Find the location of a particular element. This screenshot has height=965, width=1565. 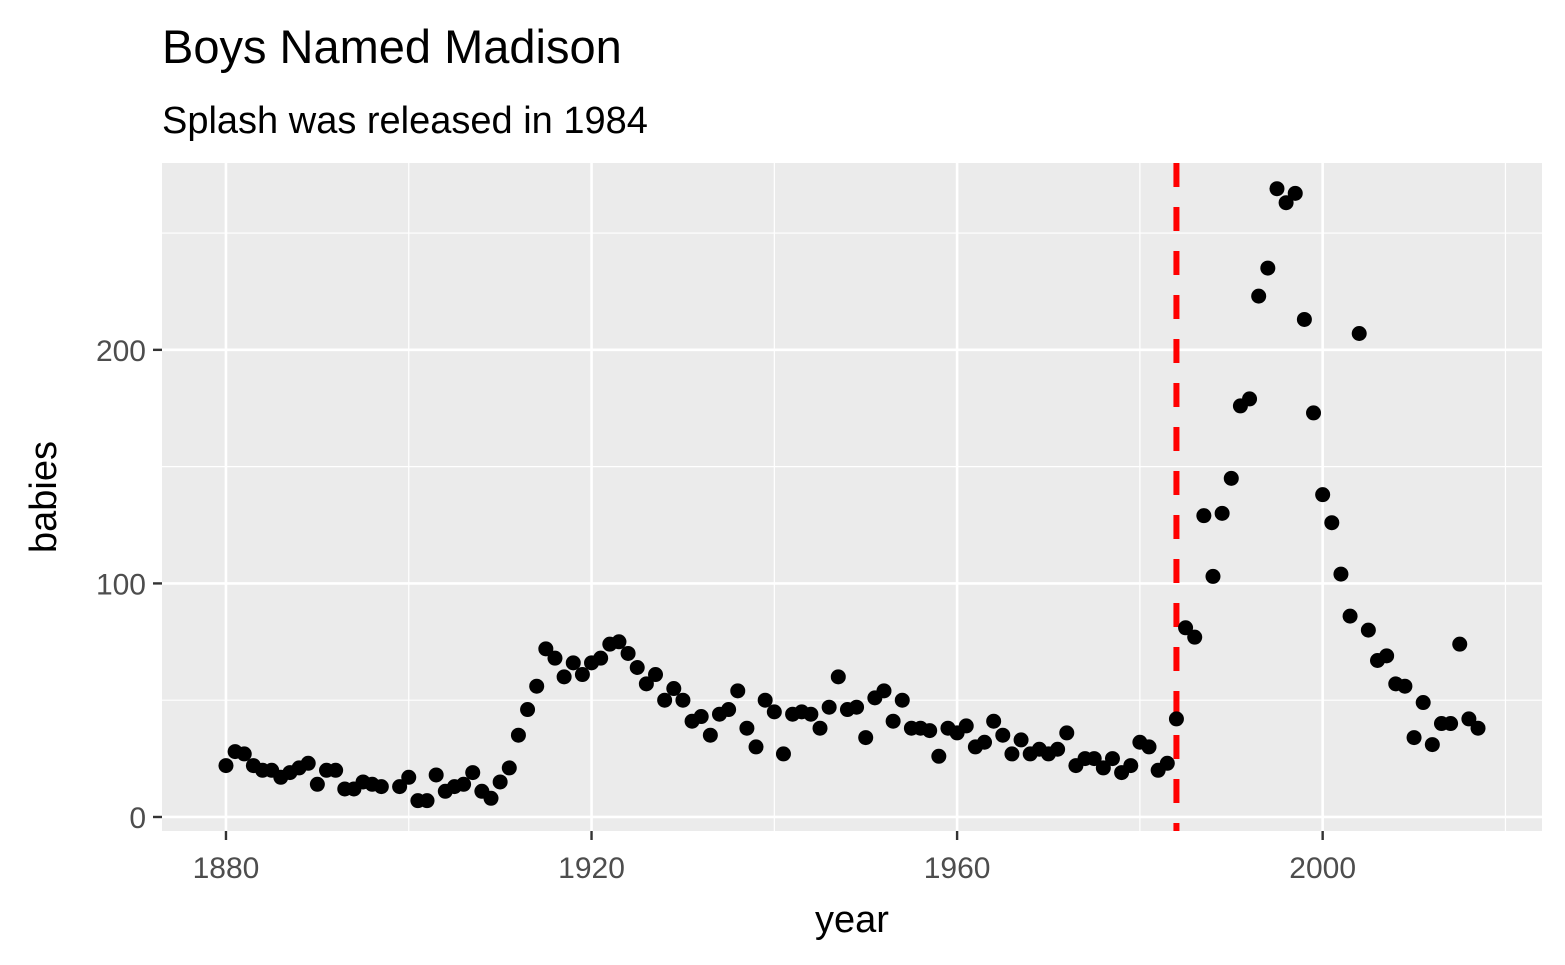

y-axis-title: babies is located at coordinates (44, 497).